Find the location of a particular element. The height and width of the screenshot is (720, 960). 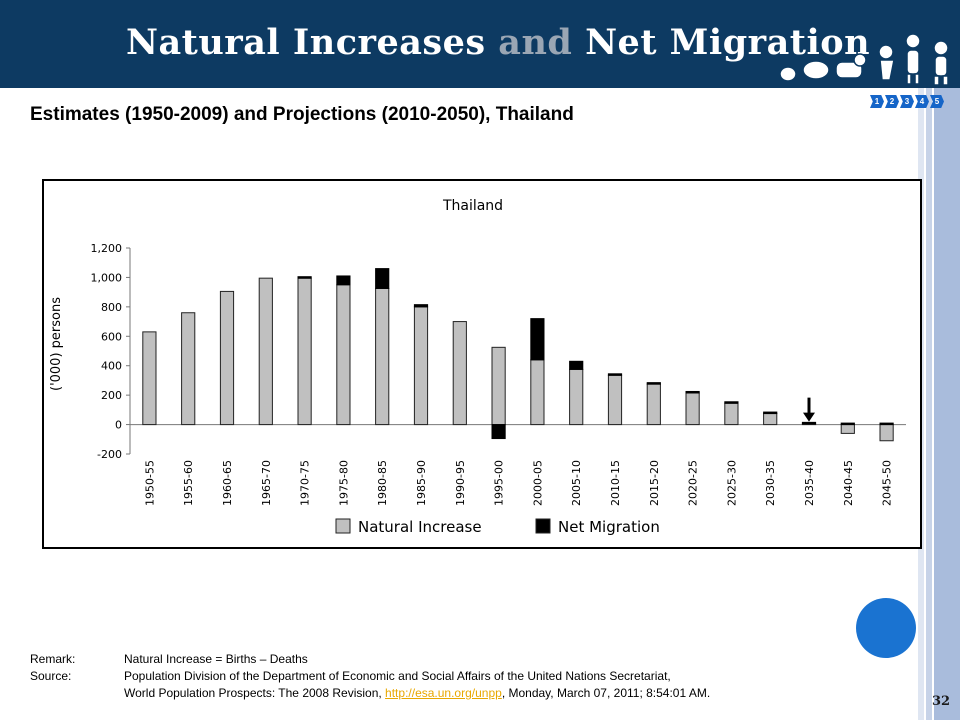

x-tick-label: 2010-15 is located at coordinates (615, 483).